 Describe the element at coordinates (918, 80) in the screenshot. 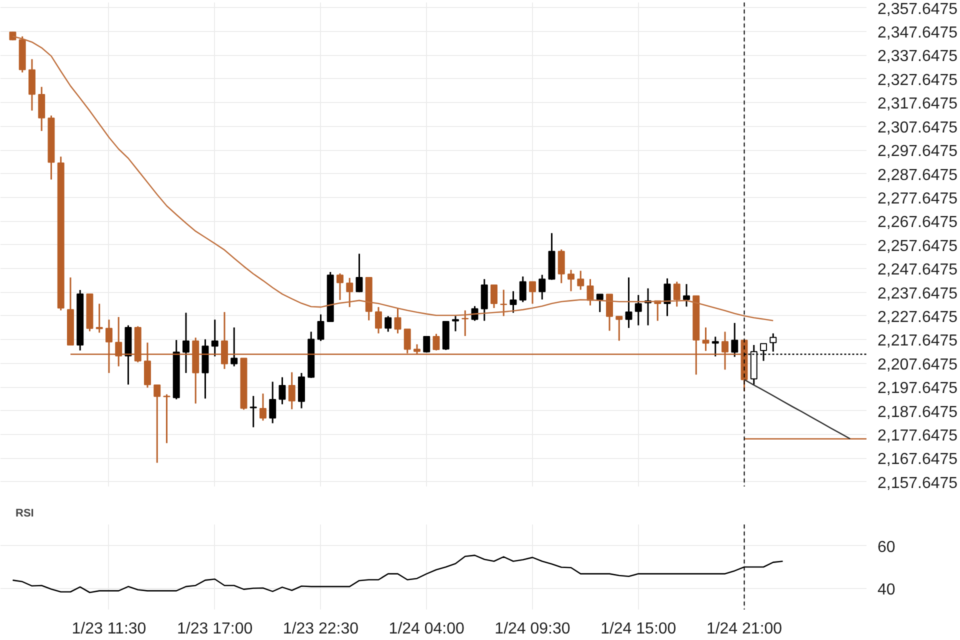

I see `y-tick-label: 2,327.6475` at that location.